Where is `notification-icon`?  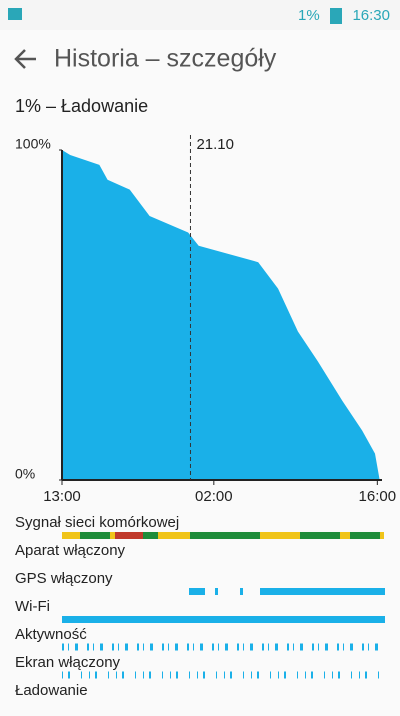
notification-icon is located at coordinates (15, 14).